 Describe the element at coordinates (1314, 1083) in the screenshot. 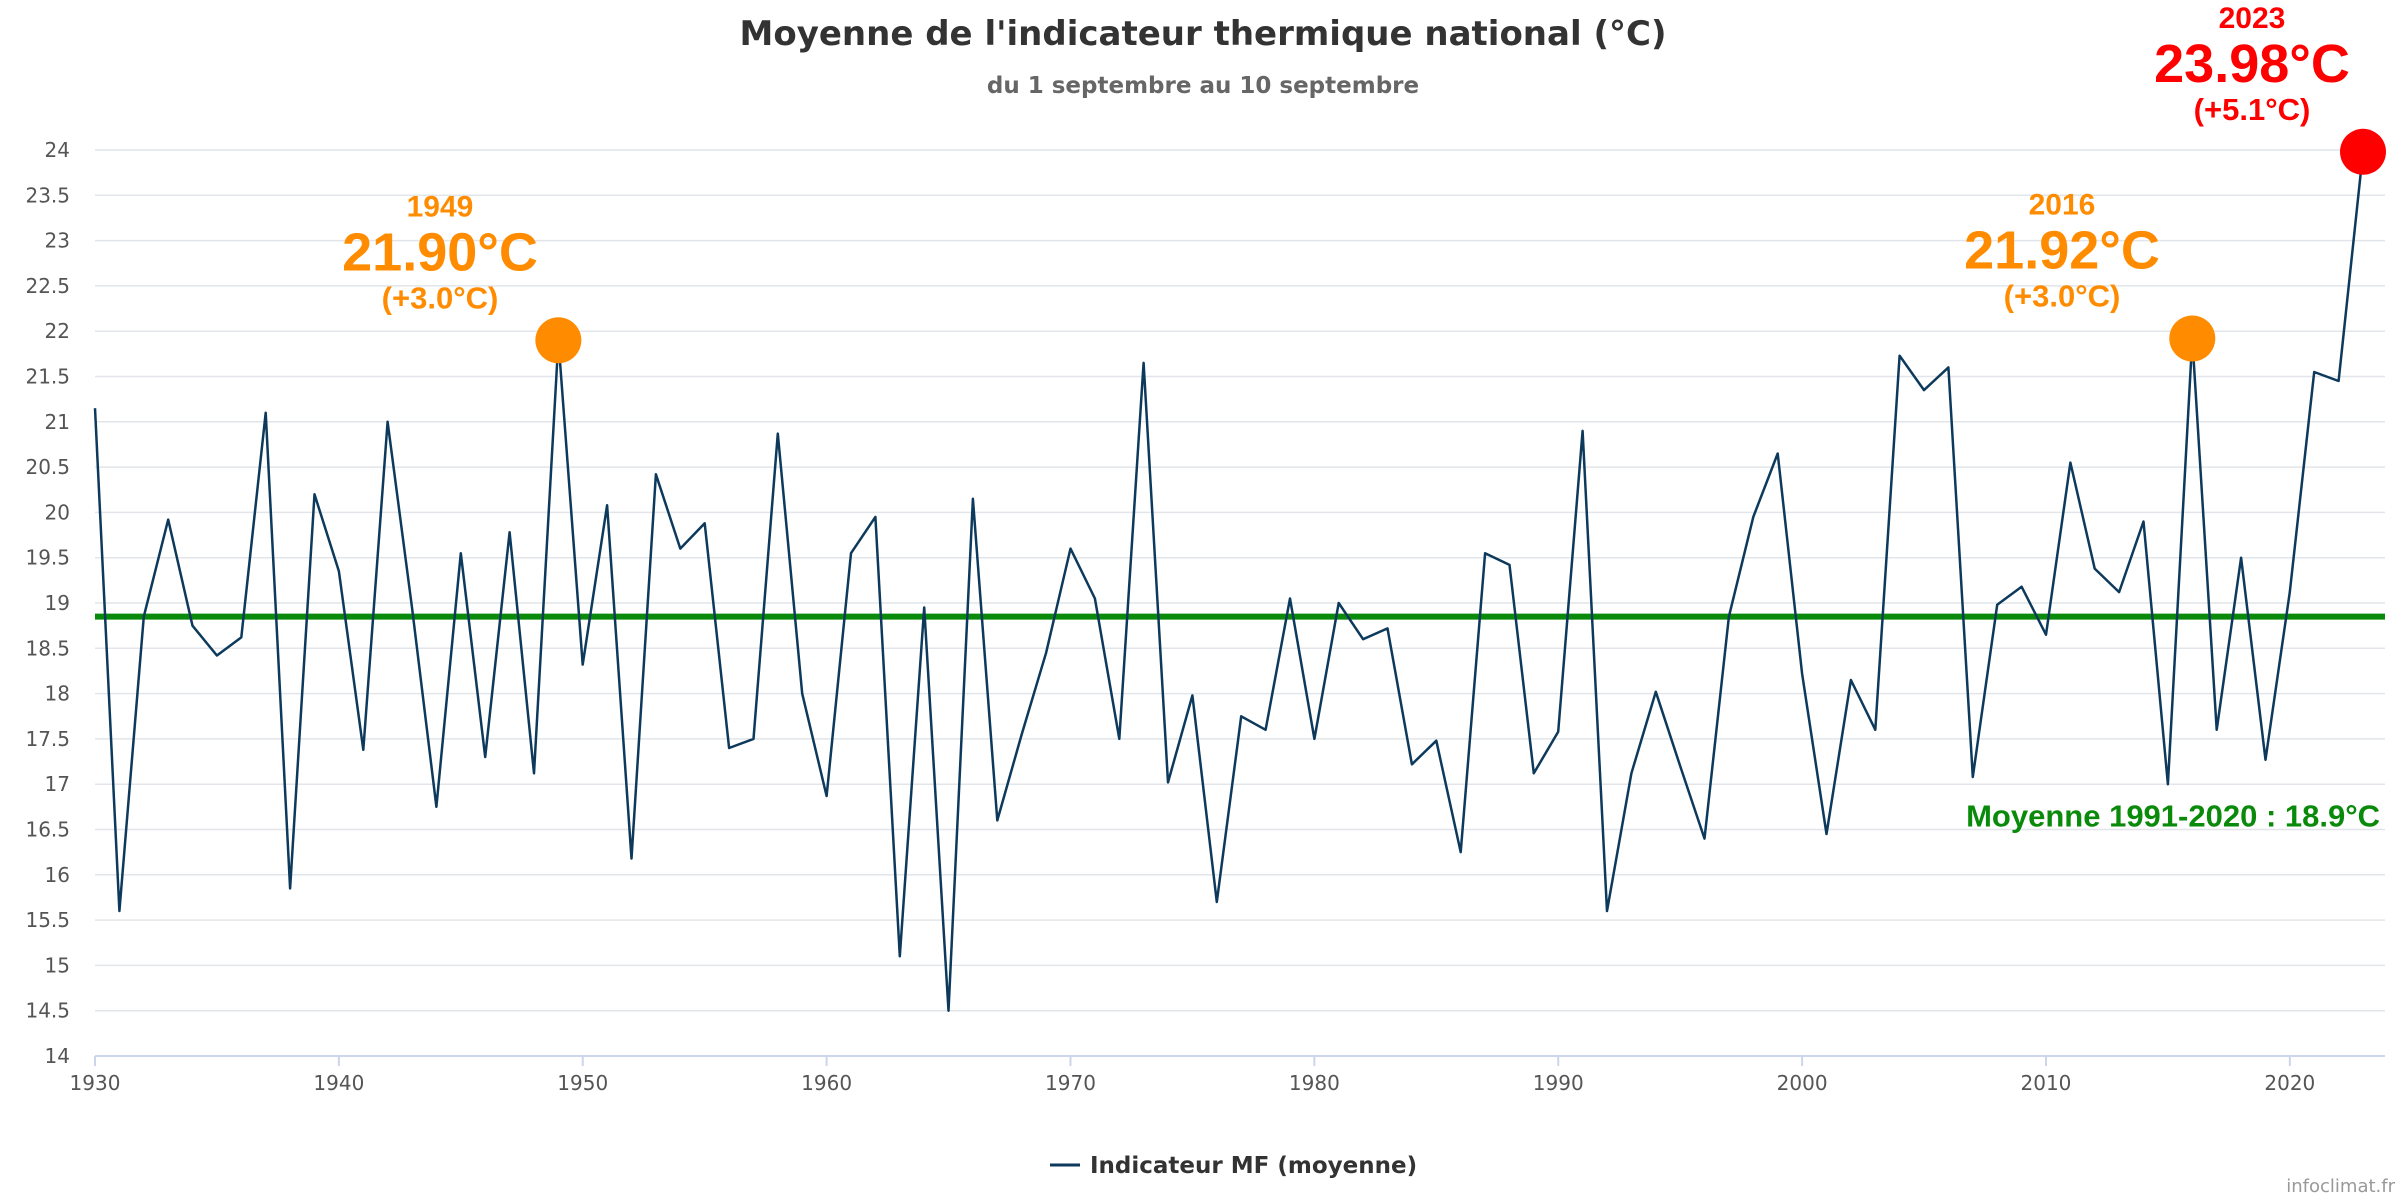

I see `x-tick-label: 1980` at that location.